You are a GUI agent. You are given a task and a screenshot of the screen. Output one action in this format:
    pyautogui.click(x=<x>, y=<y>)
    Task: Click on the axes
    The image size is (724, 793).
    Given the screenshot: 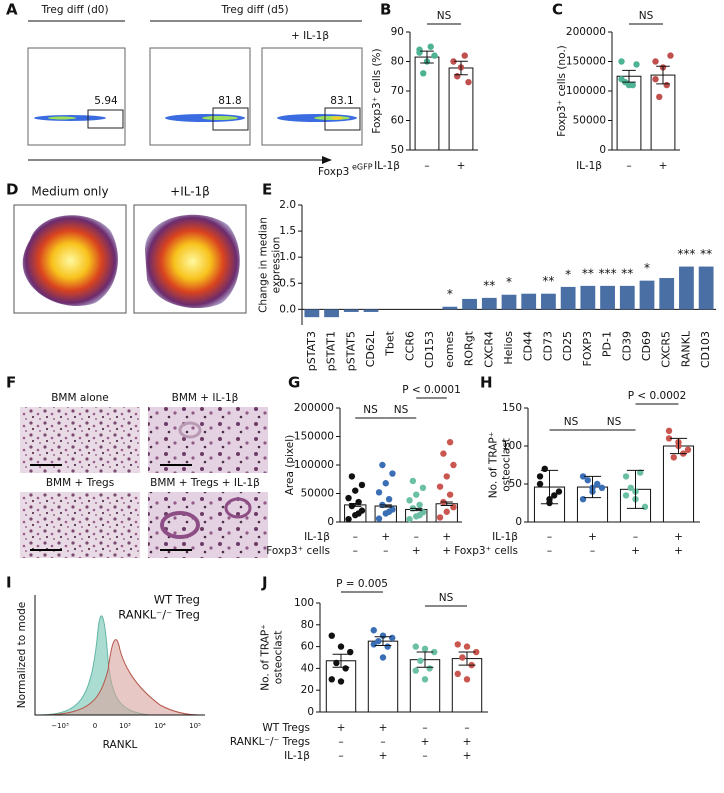 What is the action you would take?
    pyautogui.click(x=119, y=655)
    